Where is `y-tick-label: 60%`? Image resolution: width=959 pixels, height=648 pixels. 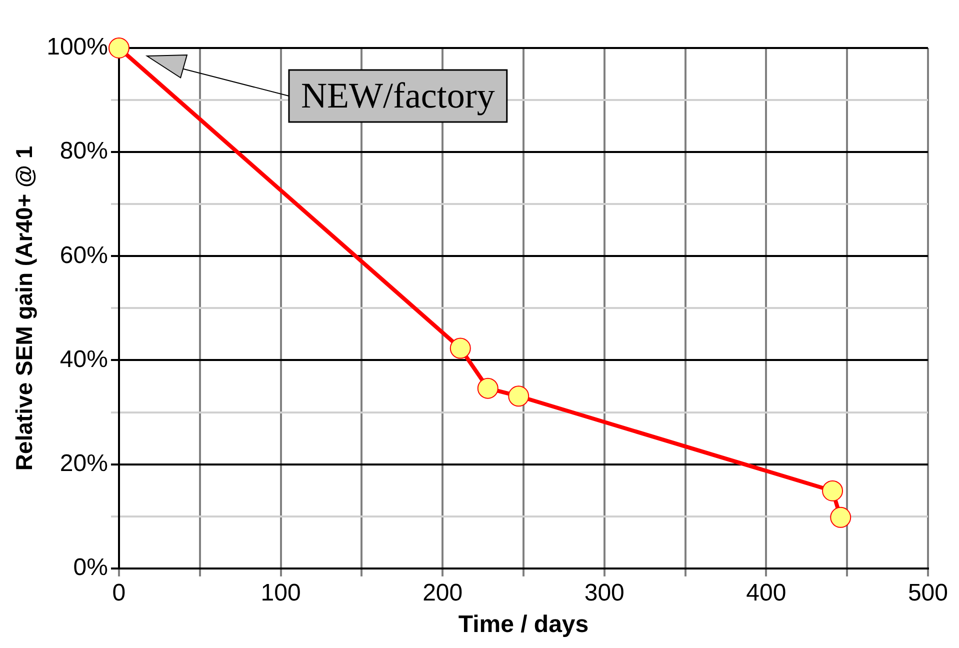 y-tick-label: 60% is located at coordinates (84, 255).